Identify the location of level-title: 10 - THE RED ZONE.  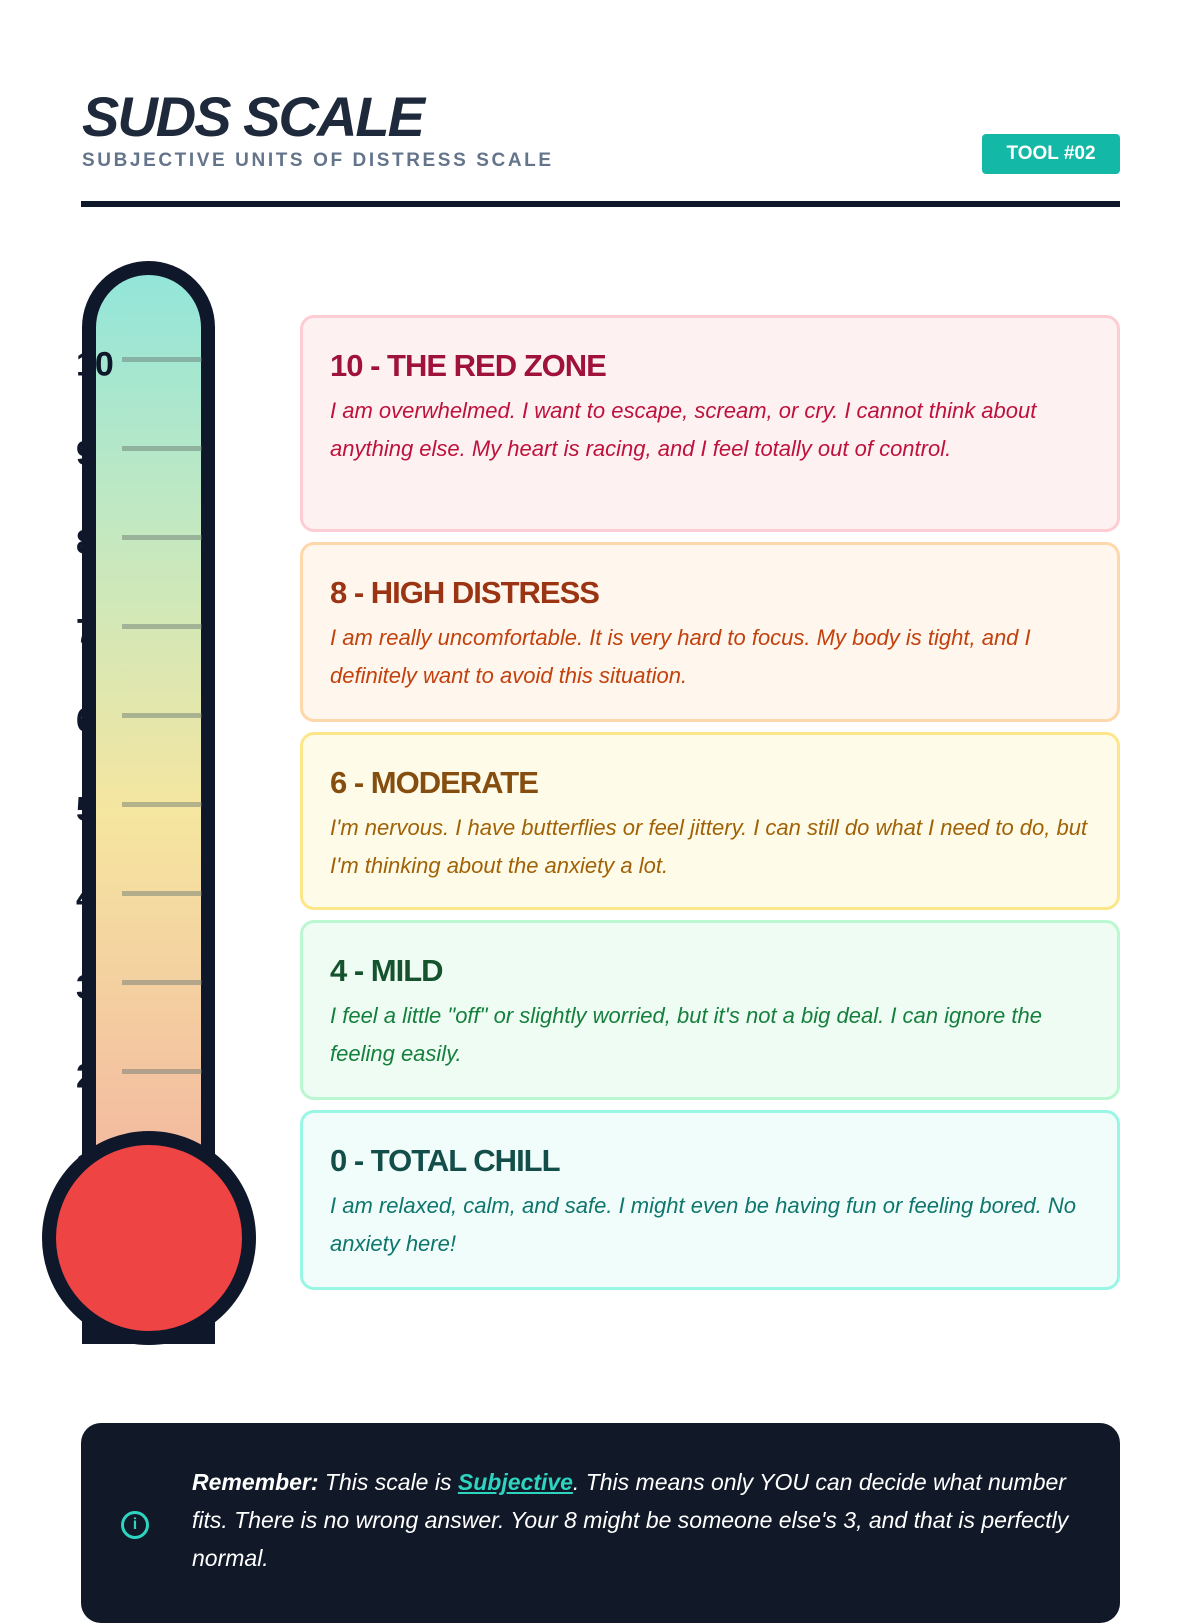
(468, 365).